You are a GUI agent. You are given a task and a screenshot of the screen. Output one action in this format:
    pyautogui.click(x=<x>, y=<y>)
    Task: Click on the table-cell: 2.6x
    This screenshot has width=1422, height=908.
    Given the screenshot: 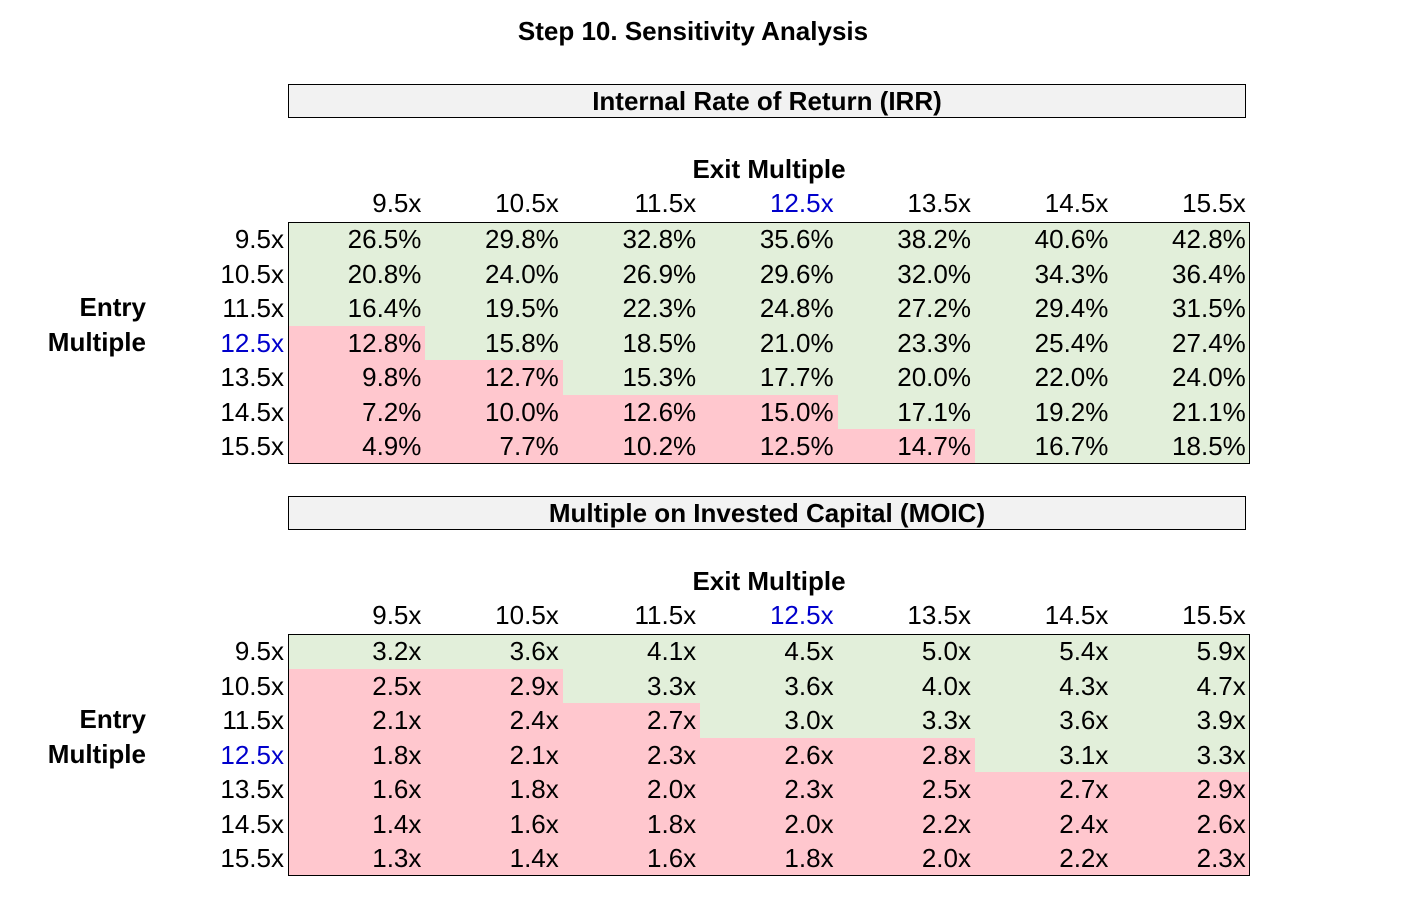 What is the action you would take?
    pyautogui.click(x=769, y=754)
    